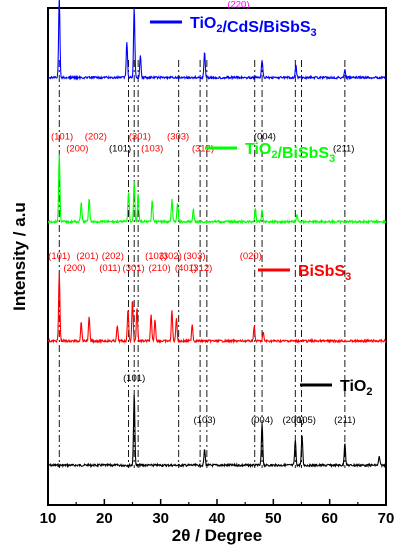  I want to click on peak-label: (105), so click(305, 420).